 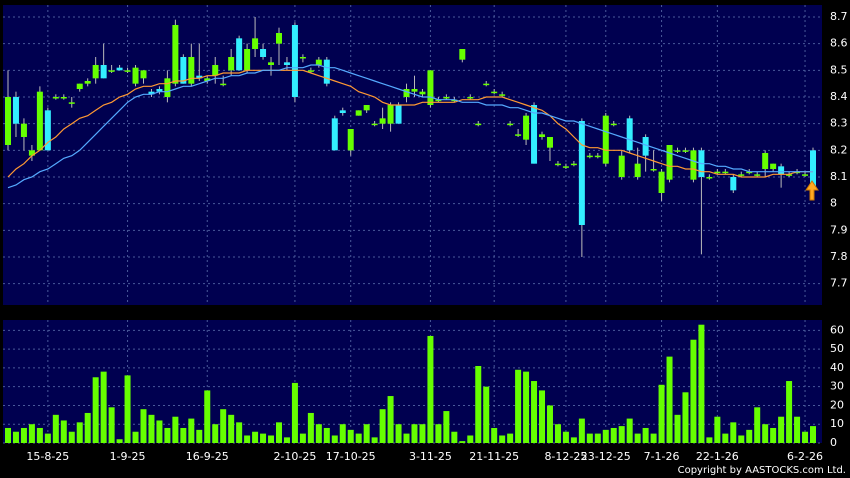 What do you see at coordinates (606, 456) in the screenshot?
I see `x-tick-label: 23-12-25` at bounding box center [606, 456].